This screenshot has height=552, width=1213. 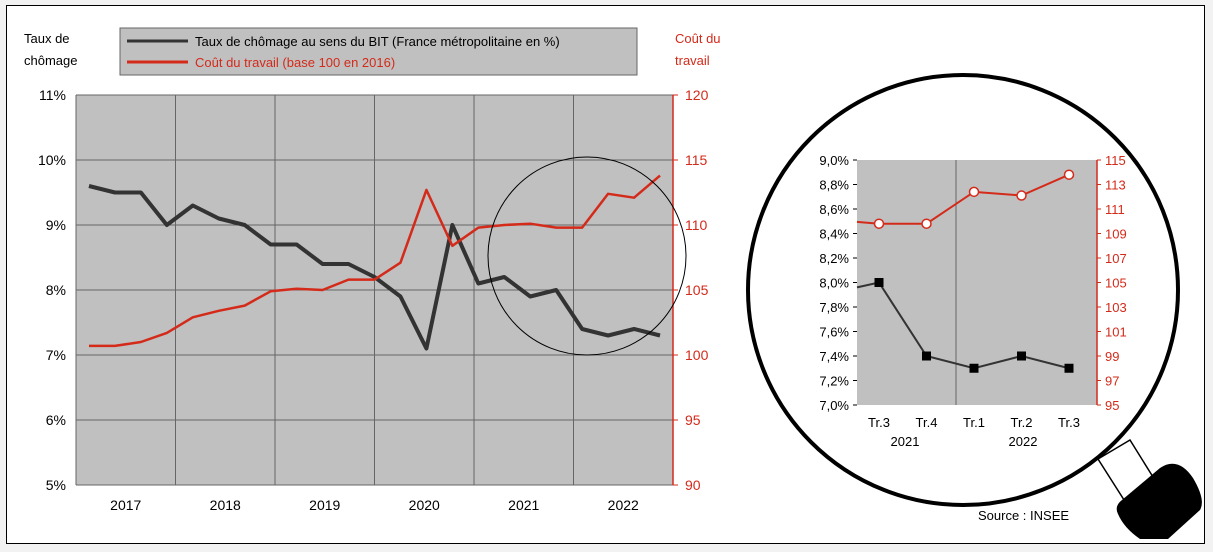 What do you see at coordinates (834, 381) in the screenshot?
I see `zoom-left-tick-label: 7,2%` at bounding box center [834, 381].